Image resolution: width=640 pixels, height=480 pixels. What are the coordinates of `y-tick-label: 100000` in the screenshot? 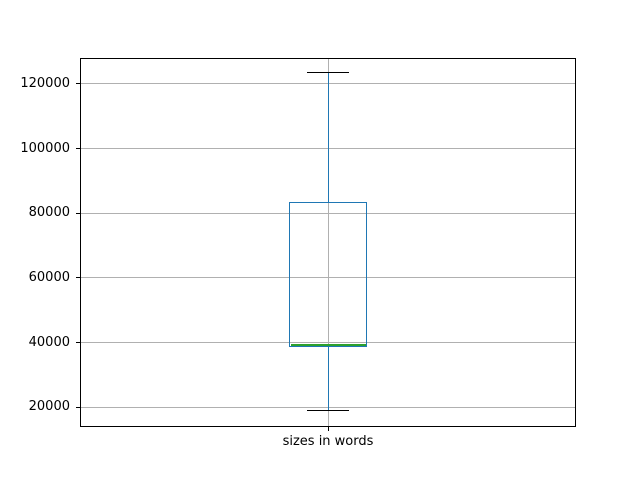 It's located at (45, 148).